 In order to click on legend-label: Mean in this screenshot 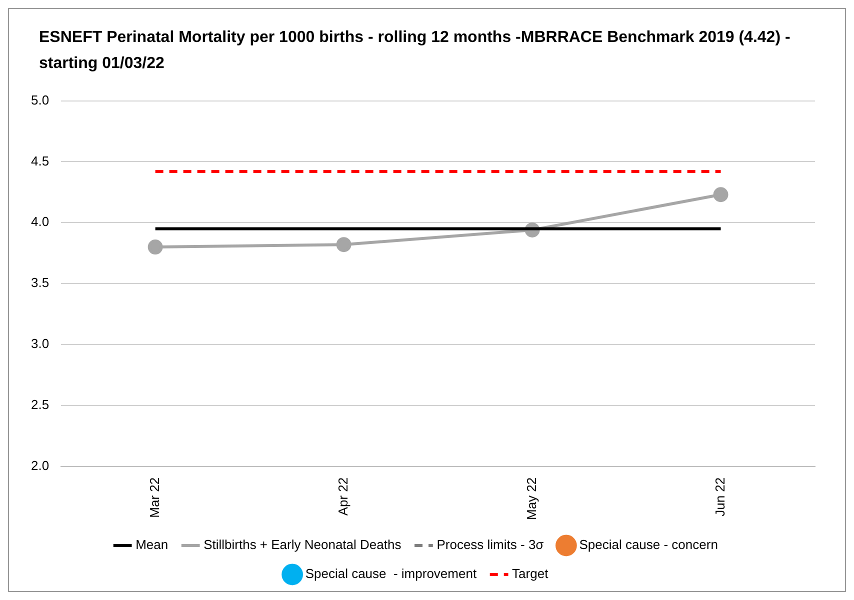, I will do `click(152, 544)`.